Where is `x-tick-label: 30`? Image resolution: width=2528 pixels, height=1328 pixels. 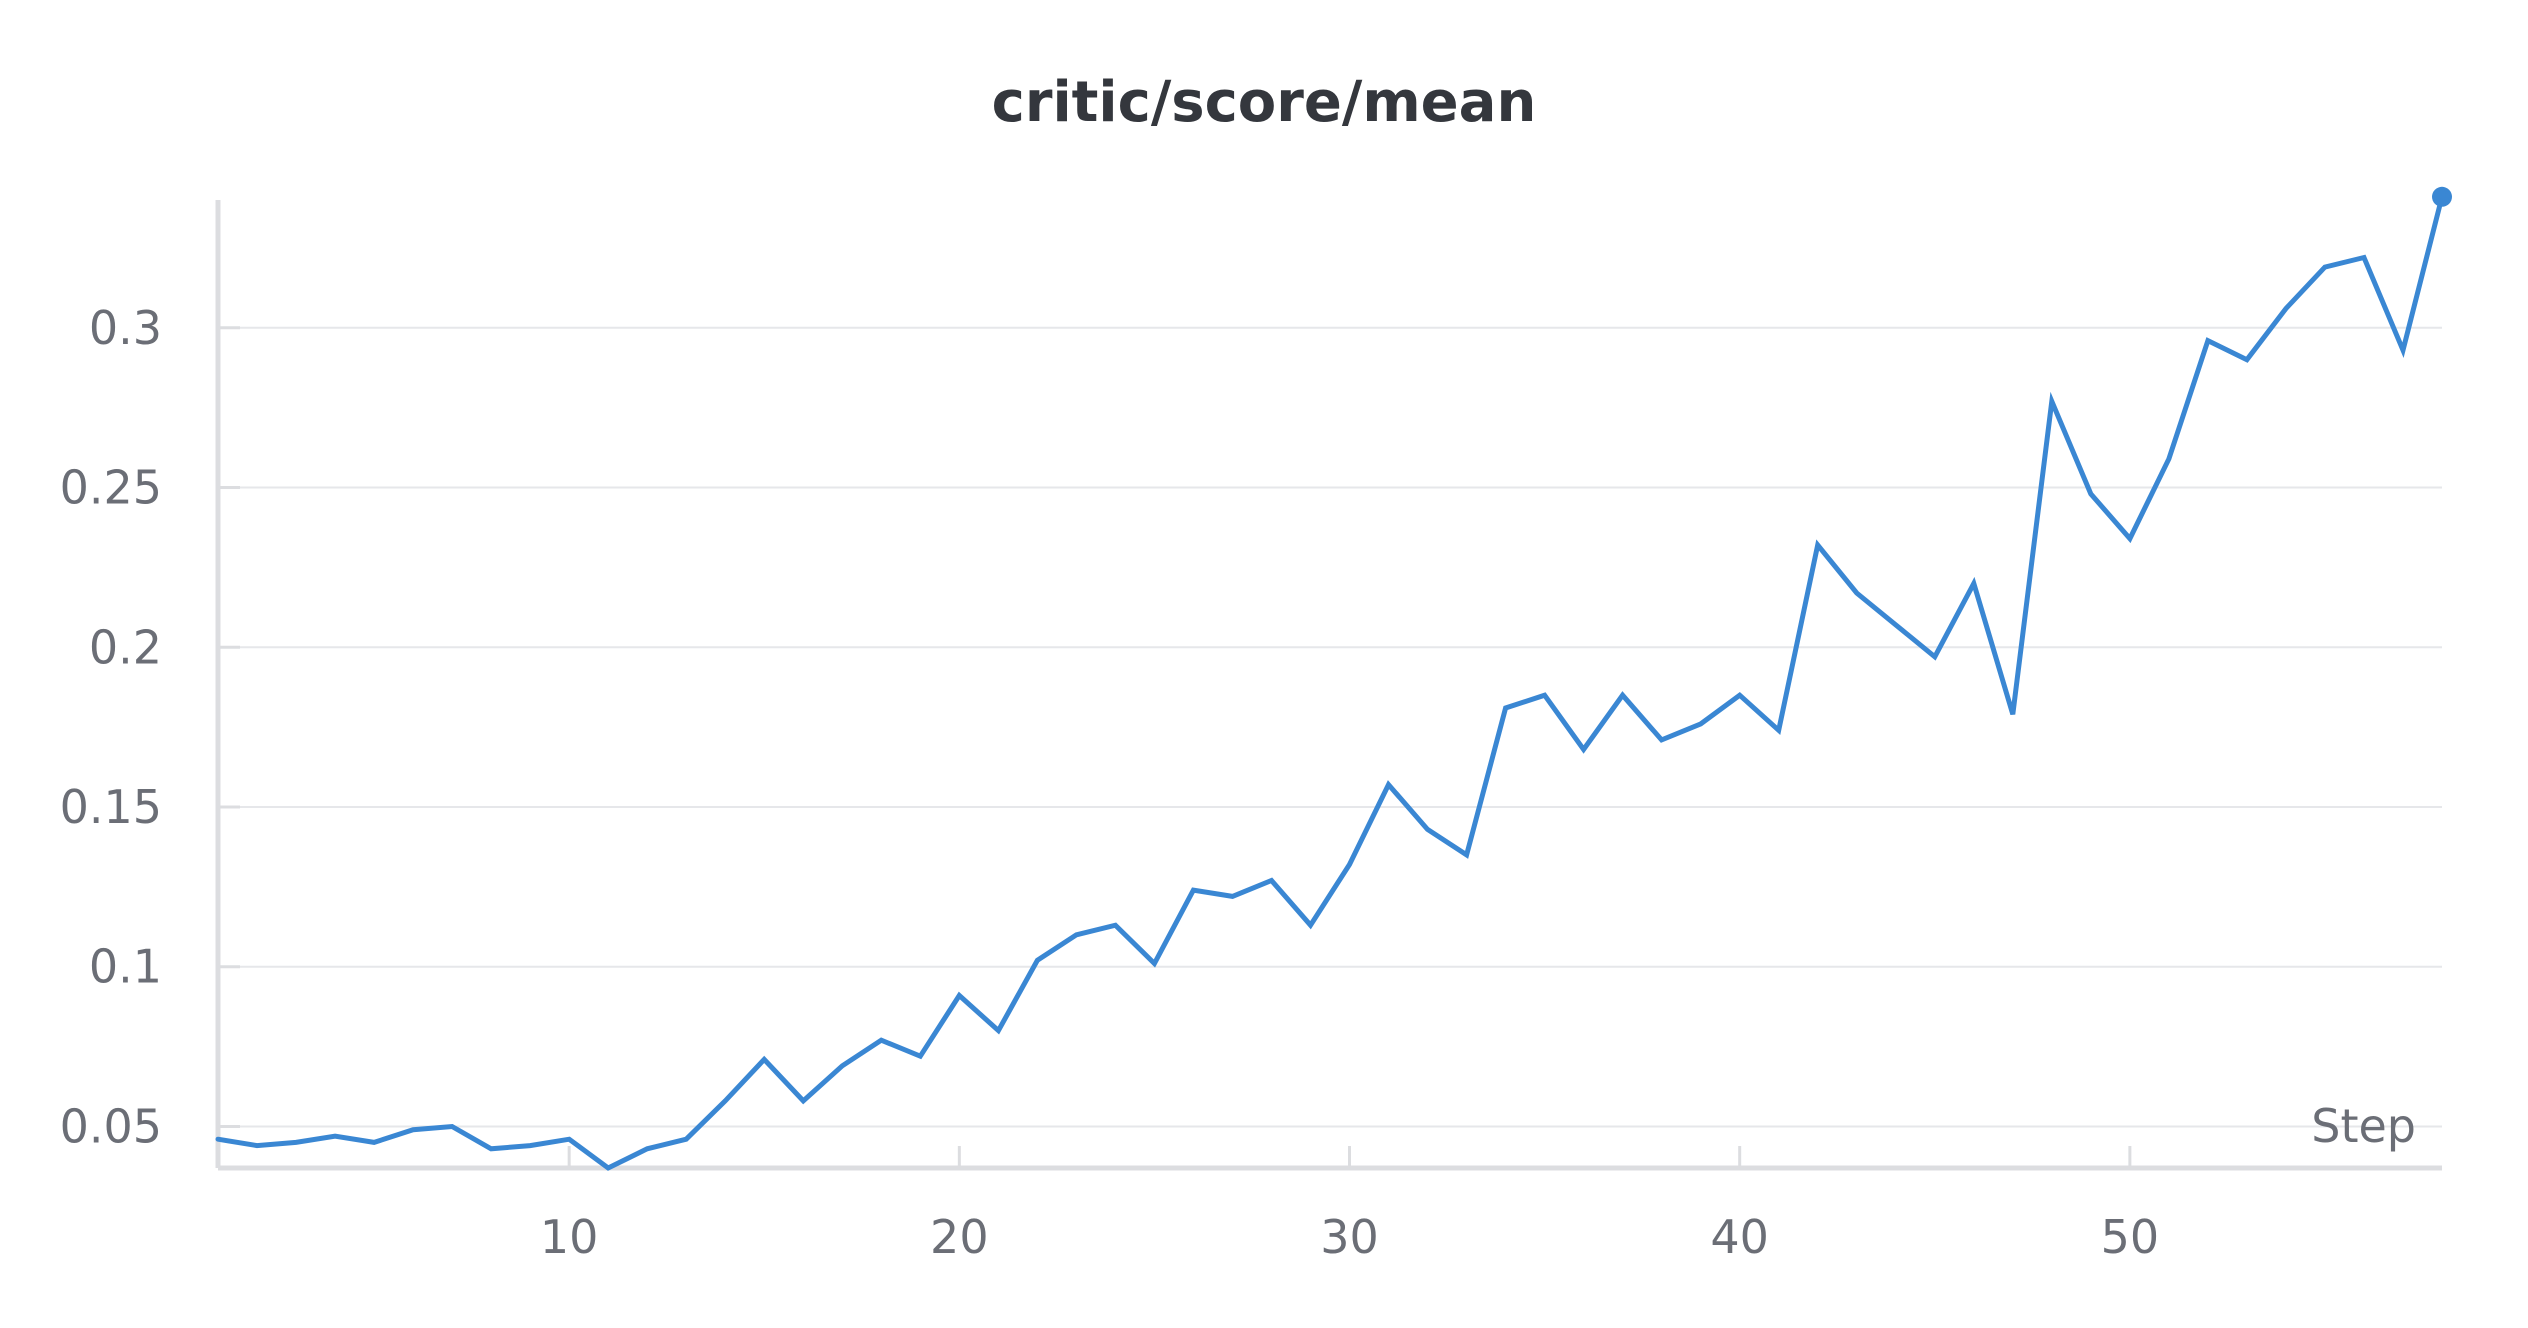 x-tick-label: 30 is located at coordinates (1349, 1237).